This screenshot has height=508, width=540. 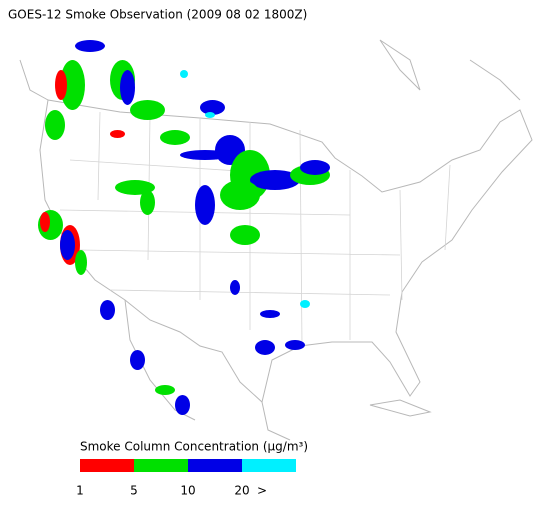 I want to click on colorbar-tick: 1, so click(x=80, y=491).